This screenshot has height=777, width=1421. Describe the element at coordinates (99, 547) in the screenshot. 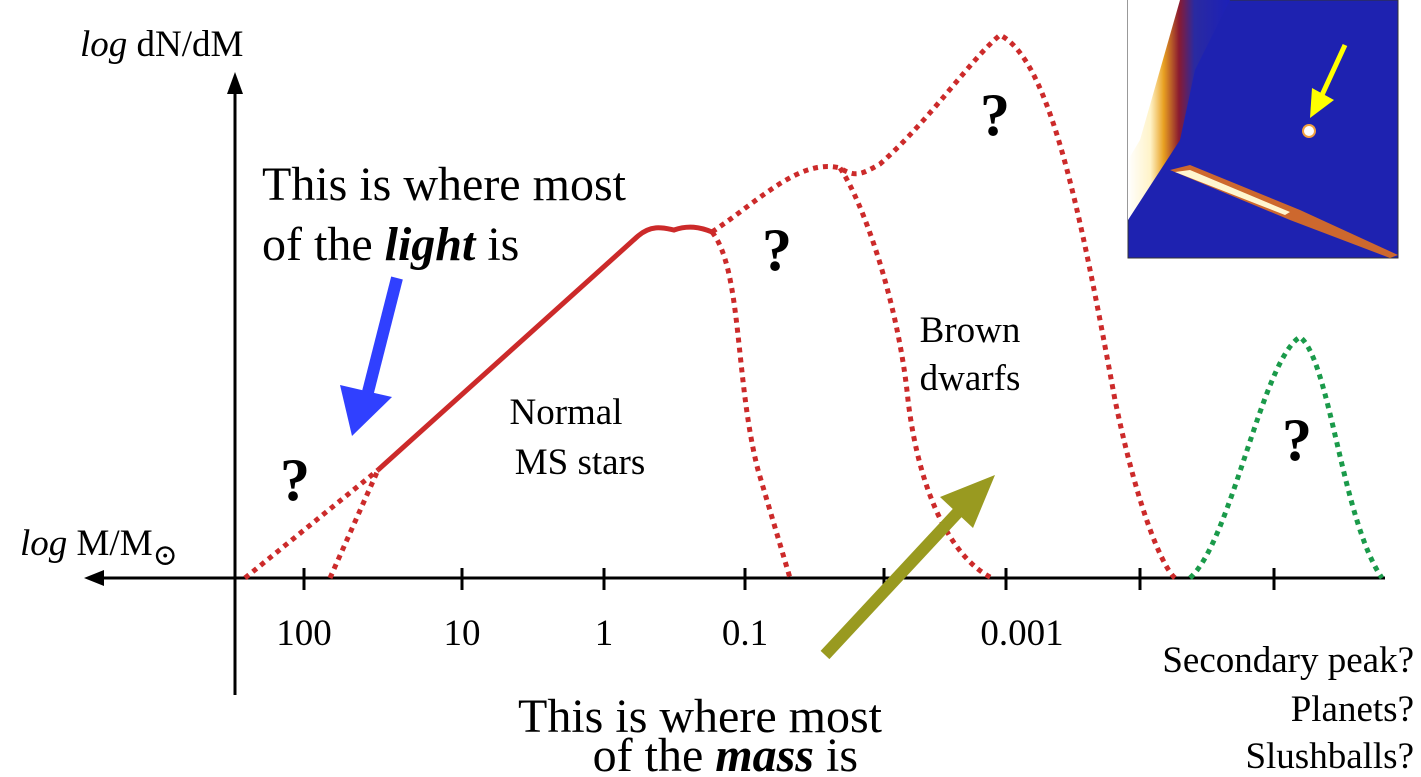

I see `x-axis-label: log M/M⊙` at that location.